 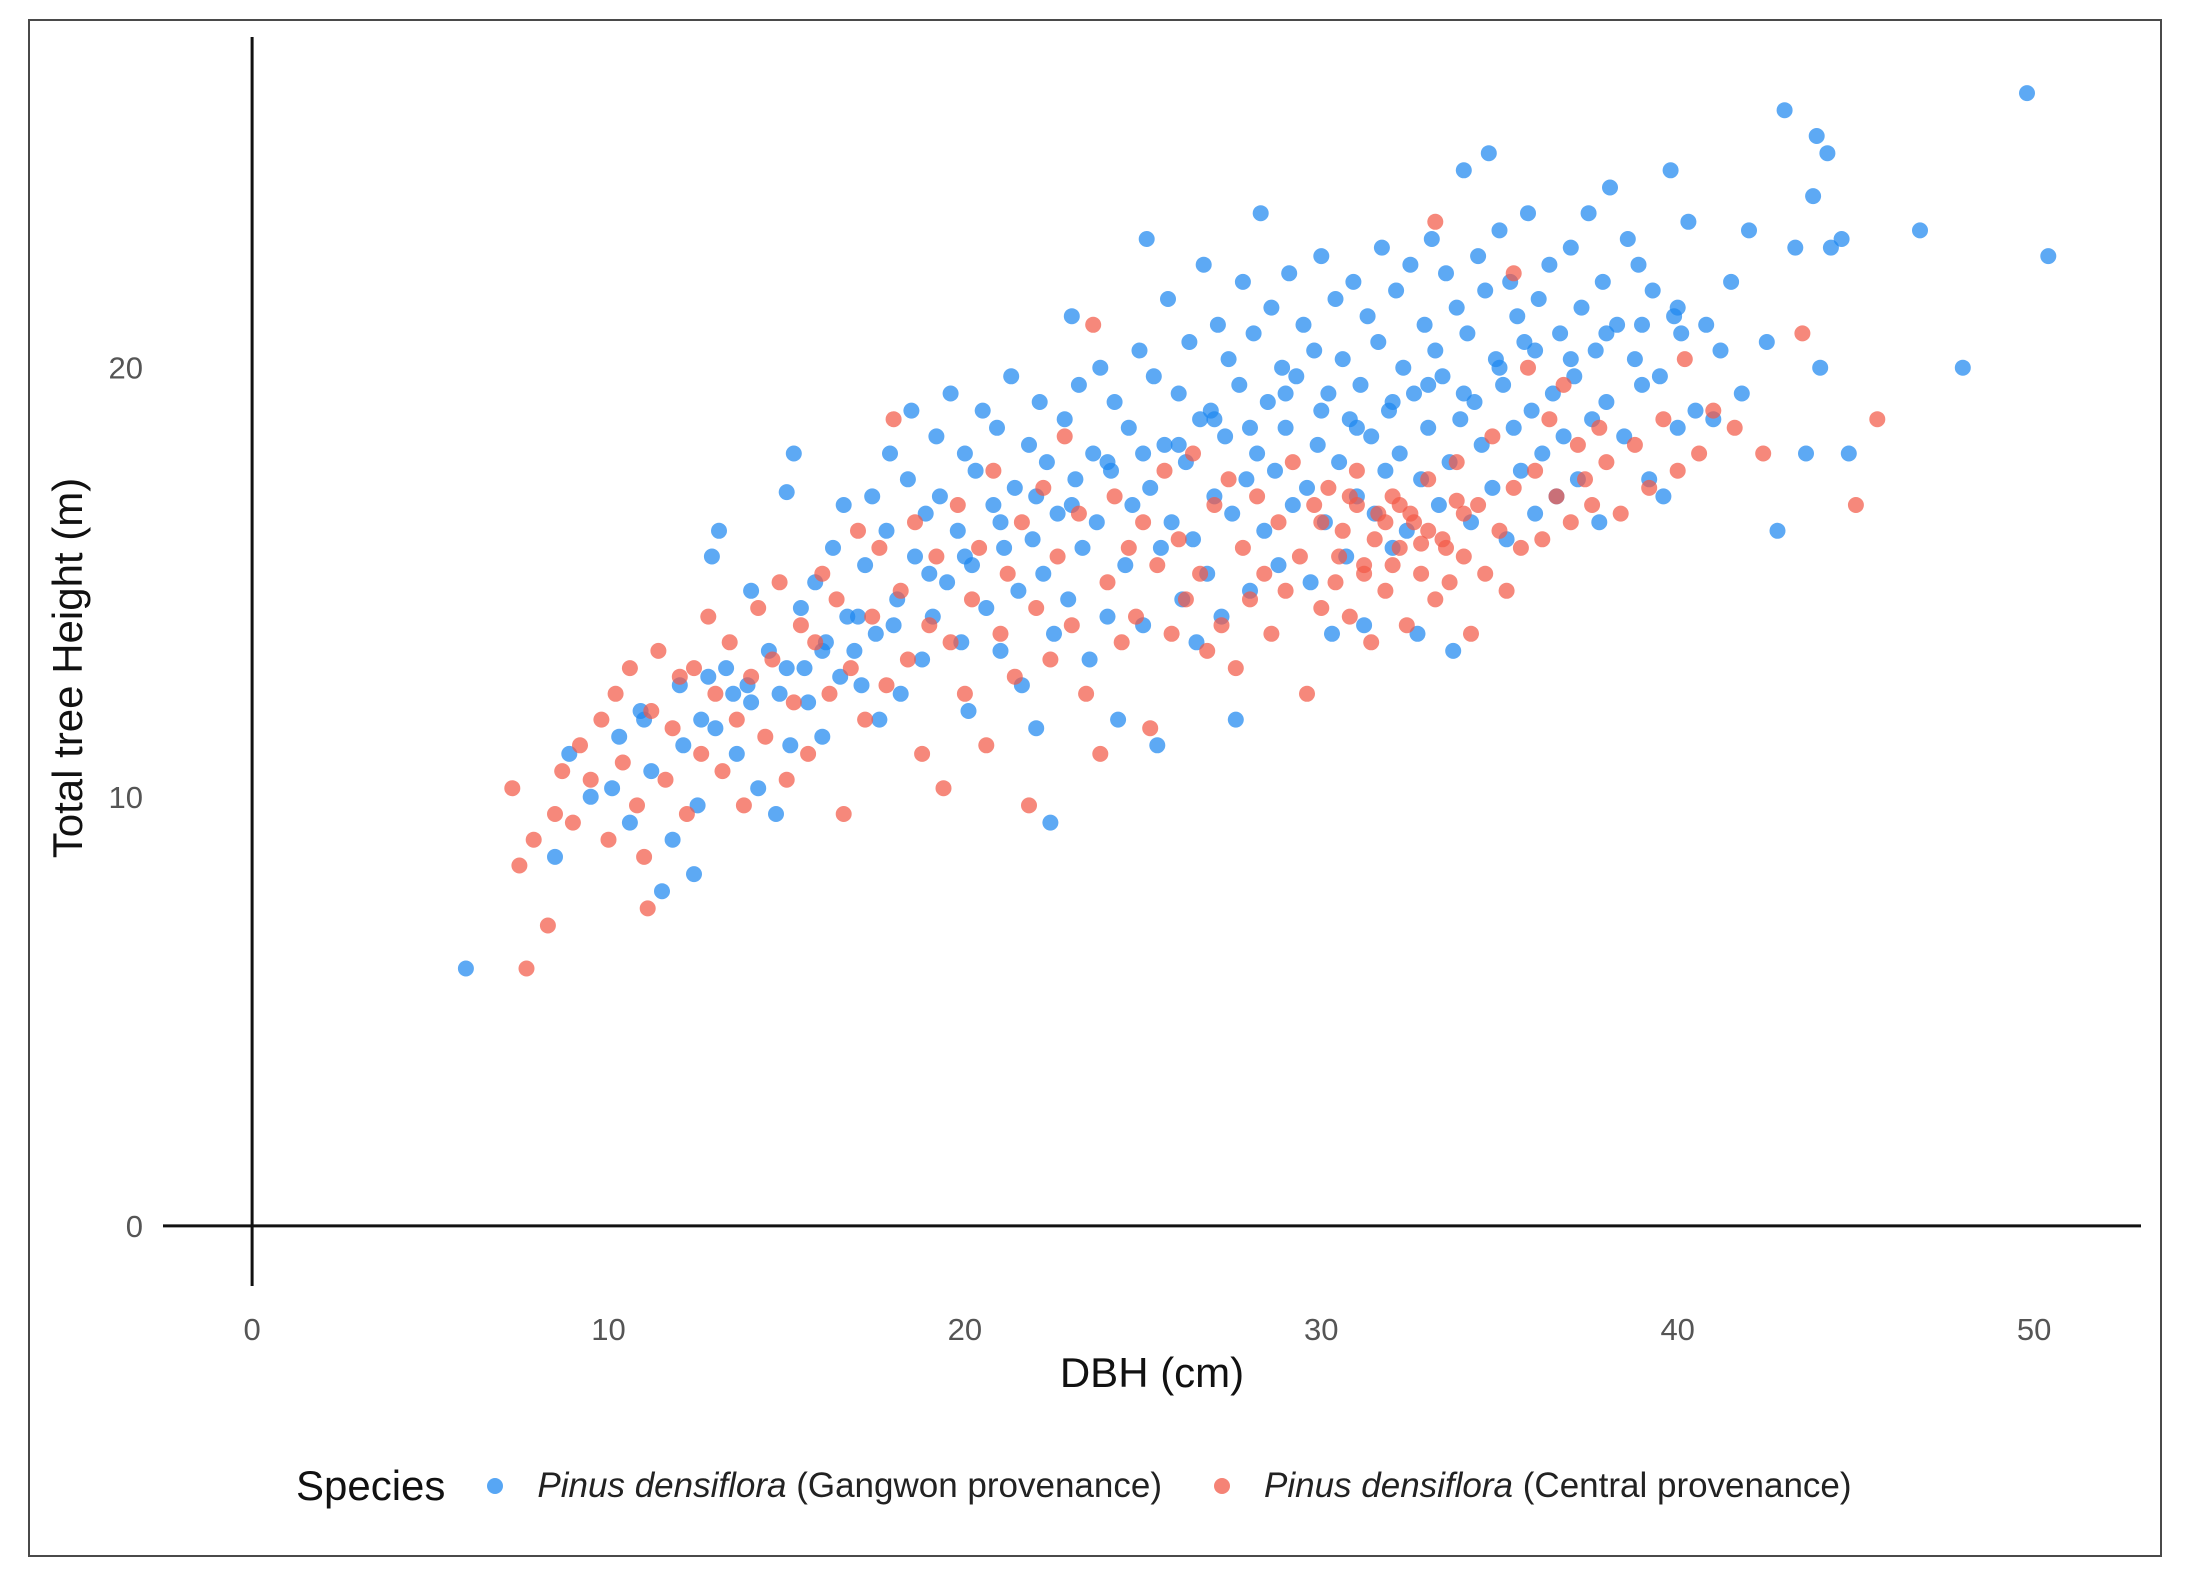 I want to click on legend-key-central, so click(x=1221, y=1486).